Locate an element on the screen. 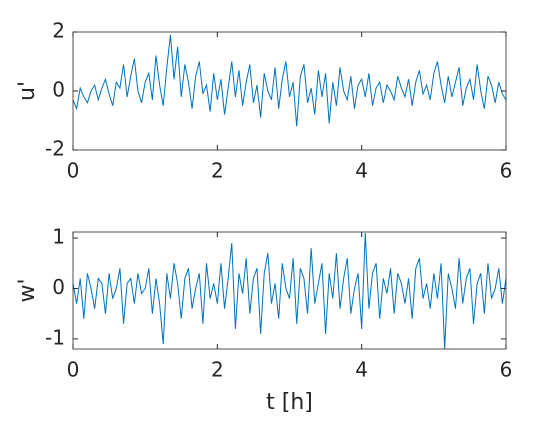 The image size is (560, 424). y-tick-label: 1 is located at coordinates (58, 237).